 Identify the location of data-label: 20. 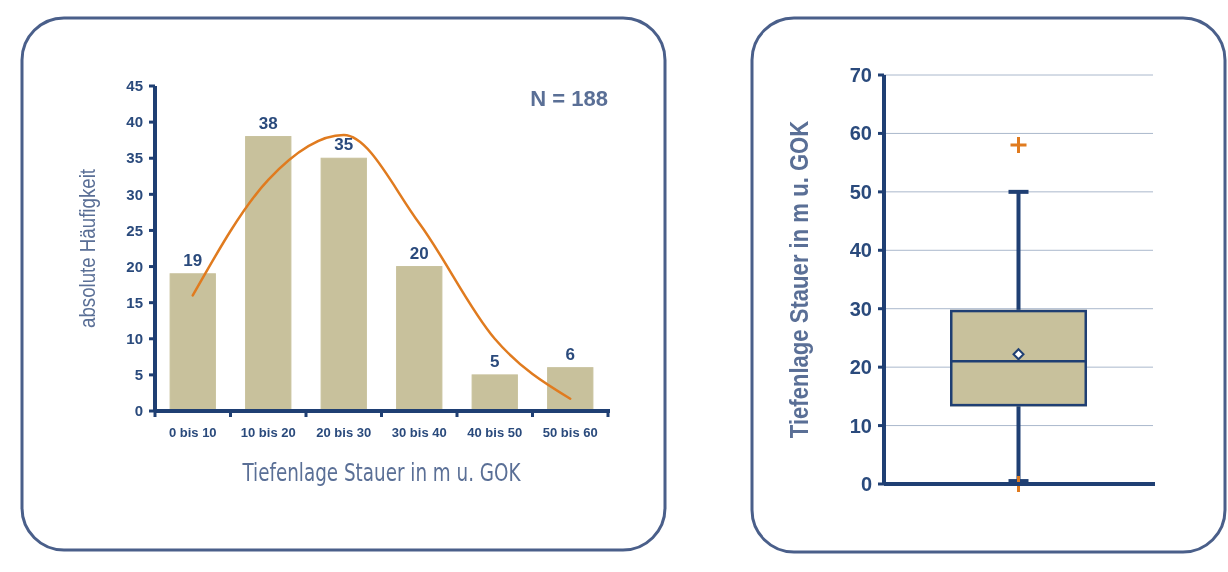
(419, 253).